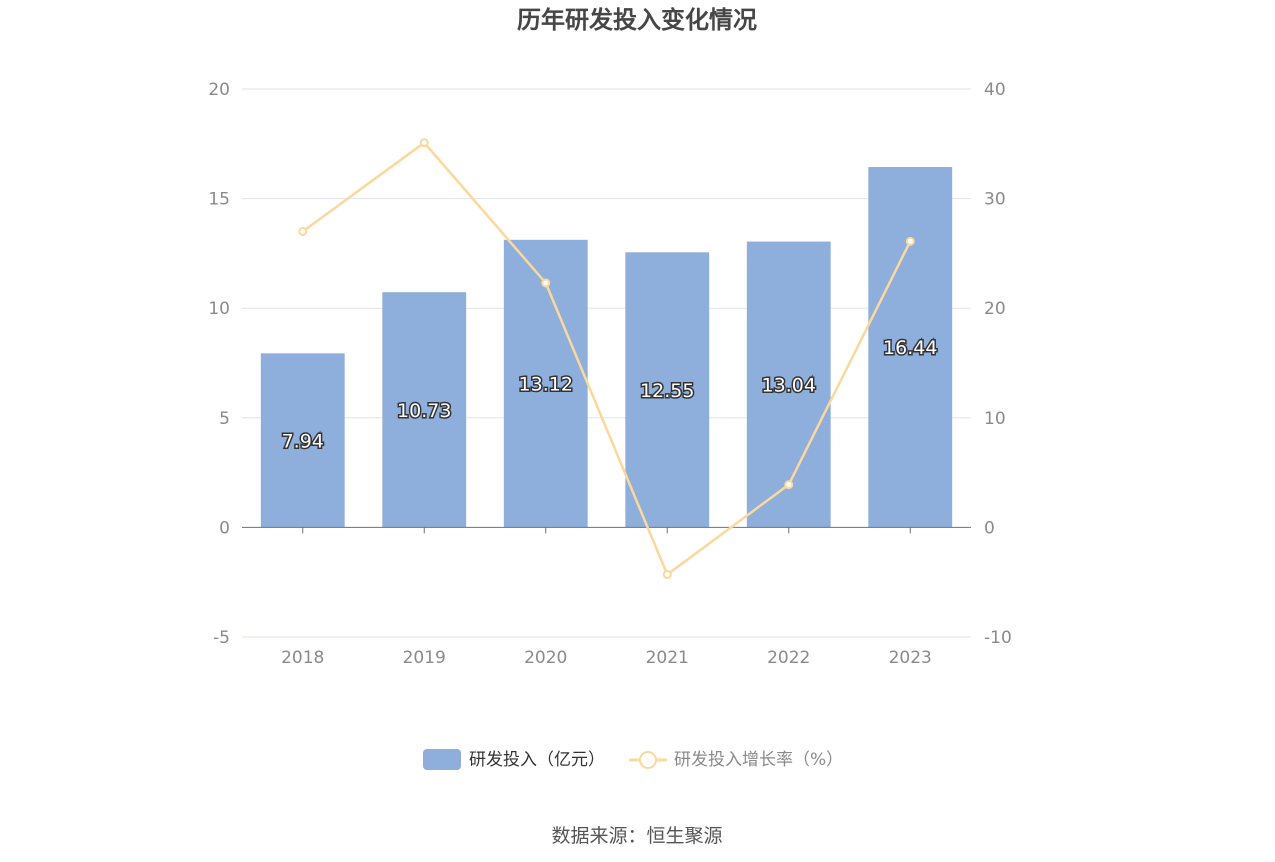 This screenshot has height=862, width=1275. Describe the element at coordinates (609, 395) in the screenshot. I see `bar-labels: 7.94 10.73 13.12 12.55 13.04 16.44` at that location.